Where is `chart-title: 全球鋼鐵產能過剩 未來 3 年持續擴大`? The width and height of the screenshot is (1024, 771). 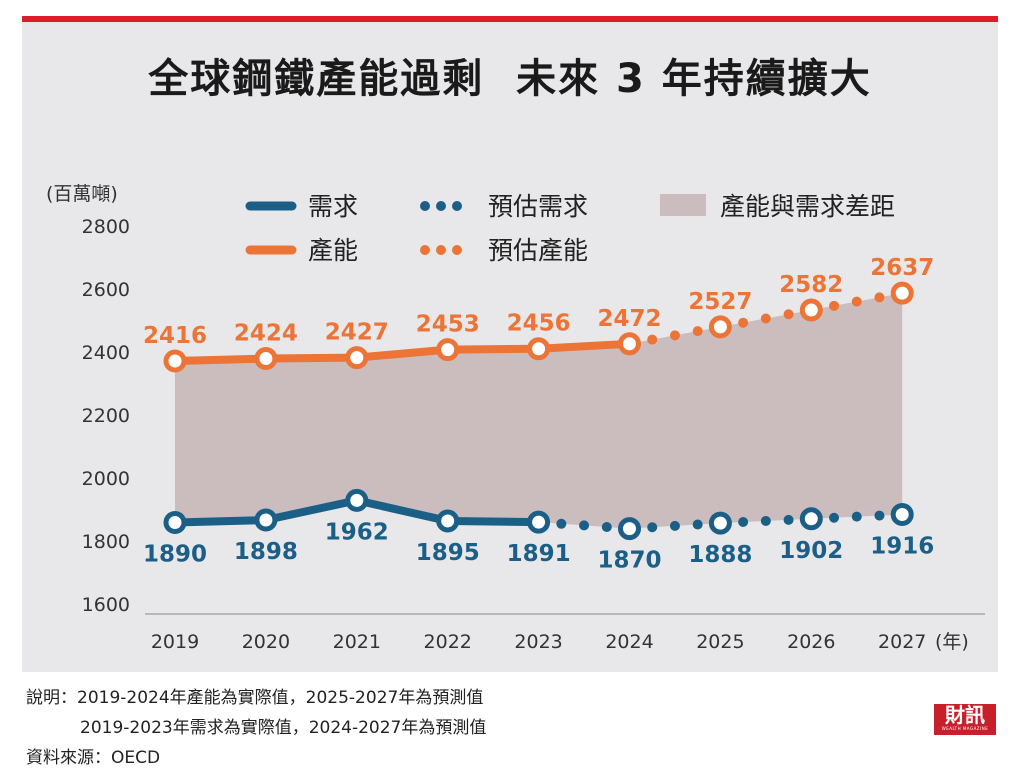
chart-title: 全球鋼鐵產能過剩 未來 3 年持續擴大 is located at coordinates (510, 79).